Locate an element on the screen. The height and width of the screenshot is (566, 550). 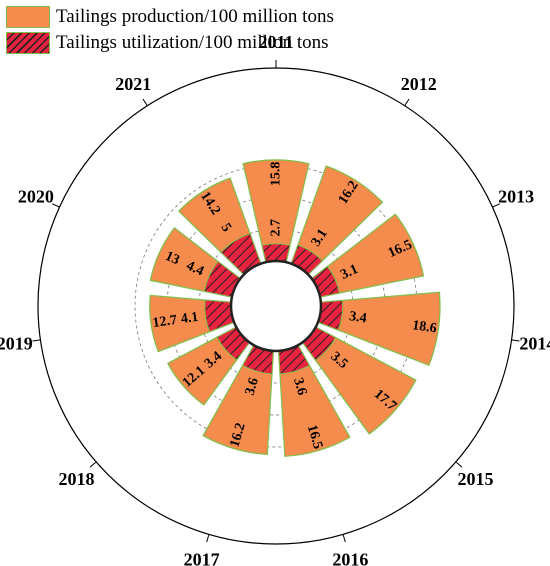
category-label: 2011 is located at coordinates (275, 42).